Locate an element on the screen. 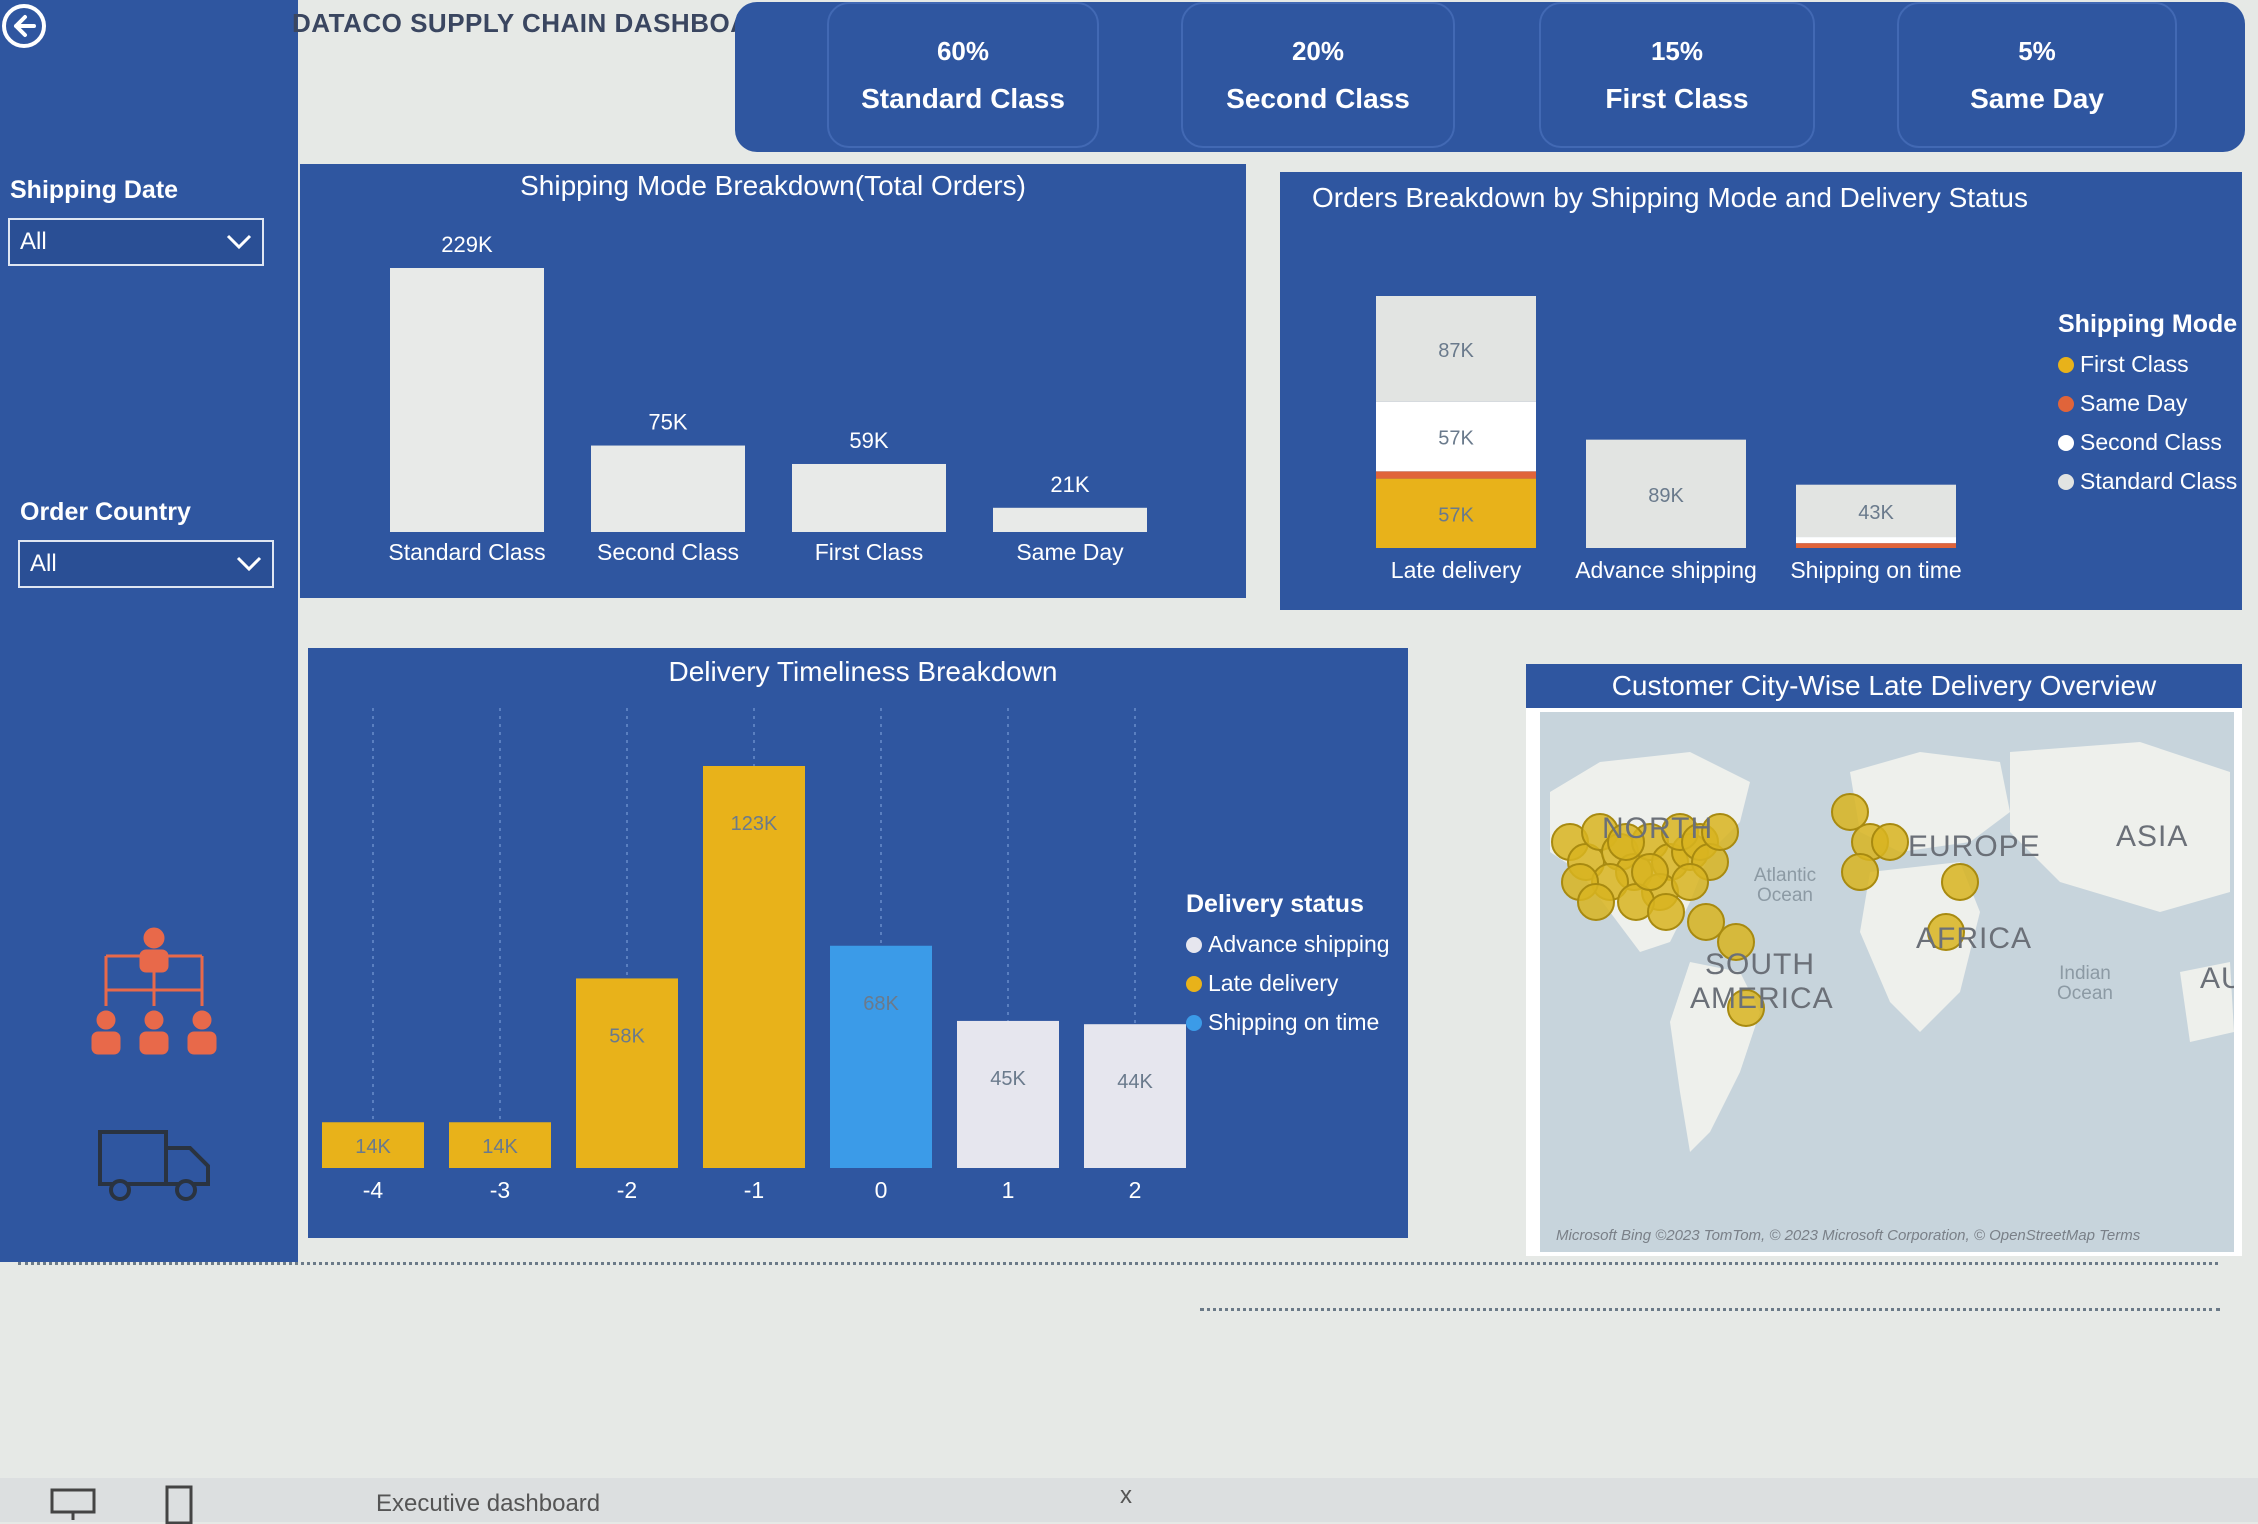  shipping-mode-chart-title: Shipping Mode Breakdown(Total Orders) is located at coordinates (773, 185).